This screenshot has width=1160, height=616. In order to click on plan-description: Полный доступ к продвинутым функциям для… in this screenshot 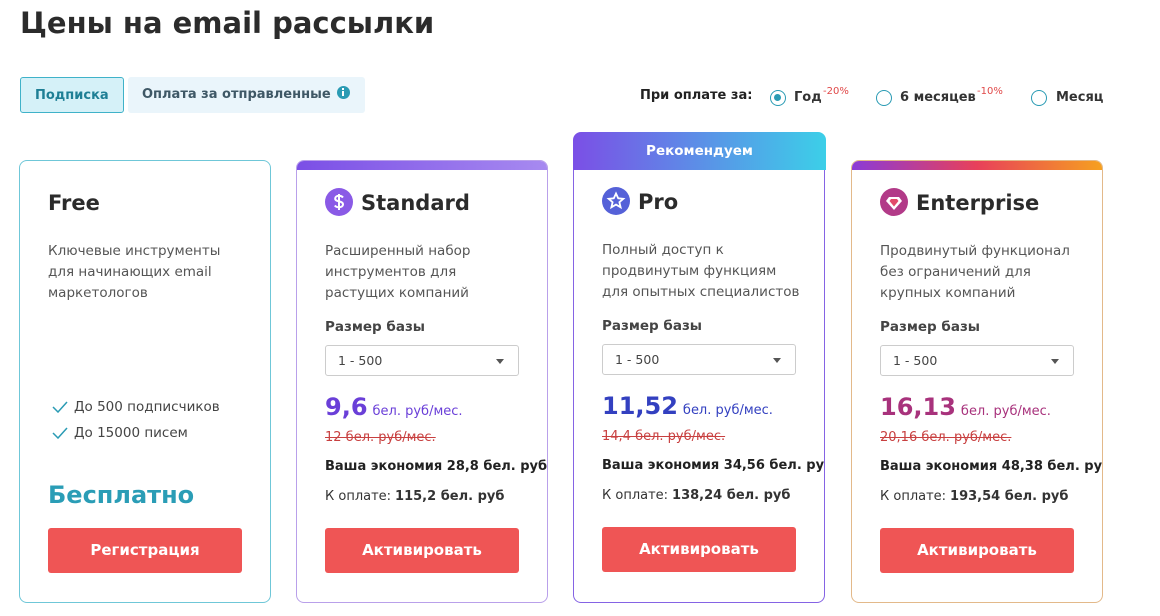, I will do `click(701, 271)`.